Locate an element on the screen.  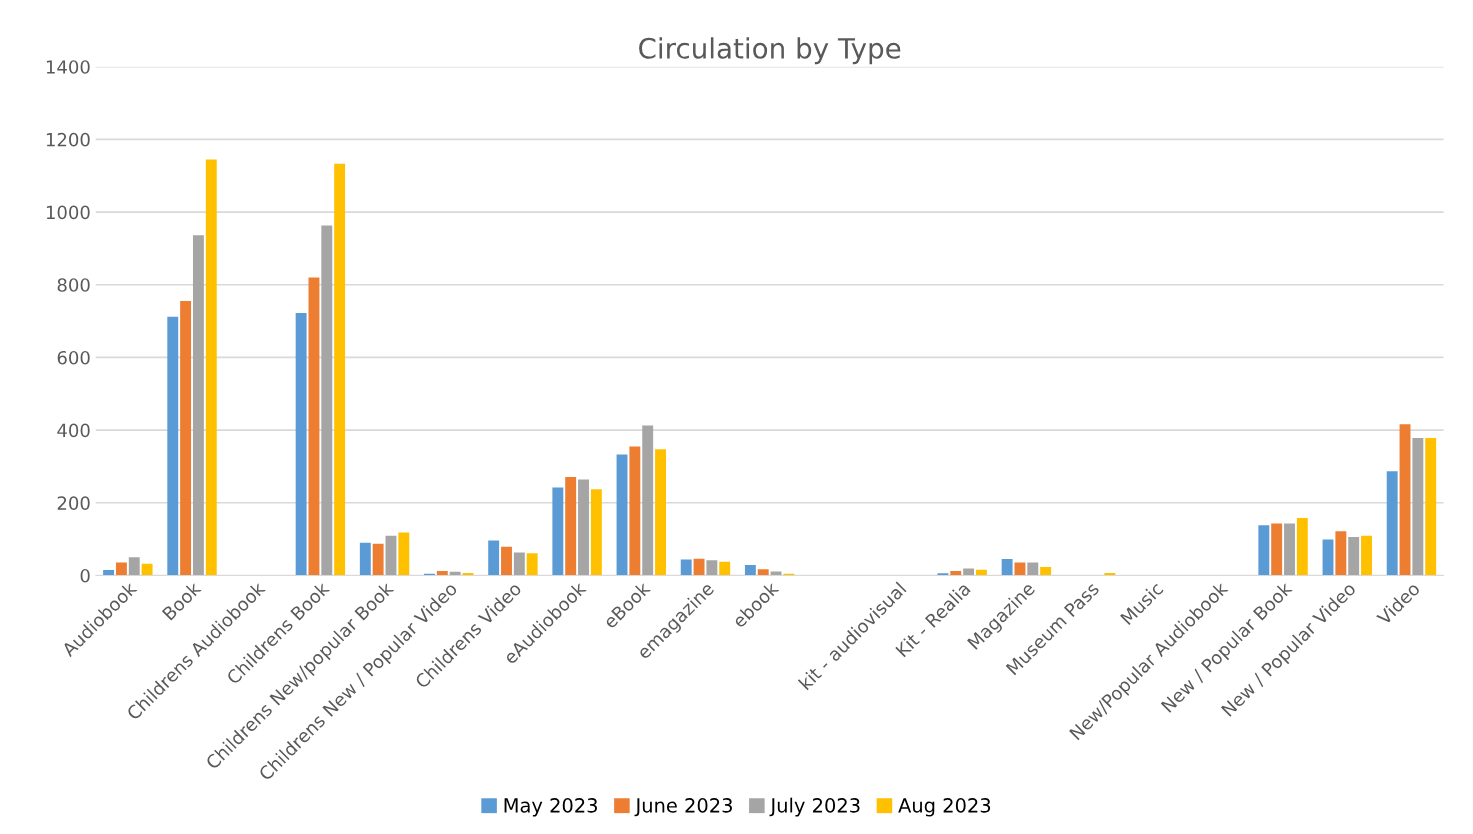
y-tick-label: 1000 is located at coordinates (68, 212).